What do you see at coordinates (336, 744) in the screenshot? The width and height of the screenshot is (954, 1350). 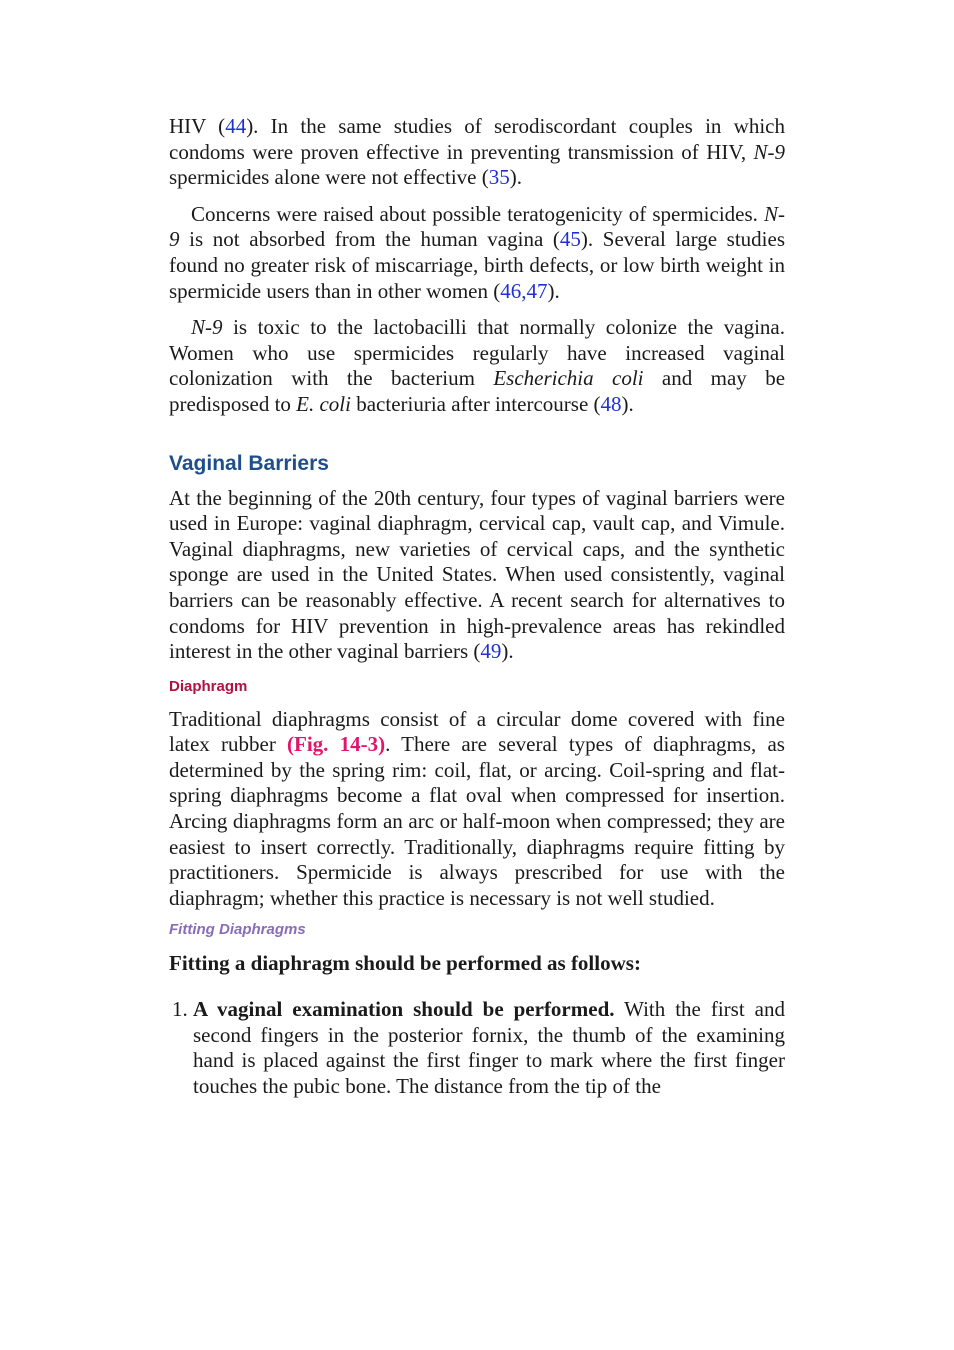 I see `figure-link-14-3: (Fig. 14-3)` at bounding box center [336, 744].